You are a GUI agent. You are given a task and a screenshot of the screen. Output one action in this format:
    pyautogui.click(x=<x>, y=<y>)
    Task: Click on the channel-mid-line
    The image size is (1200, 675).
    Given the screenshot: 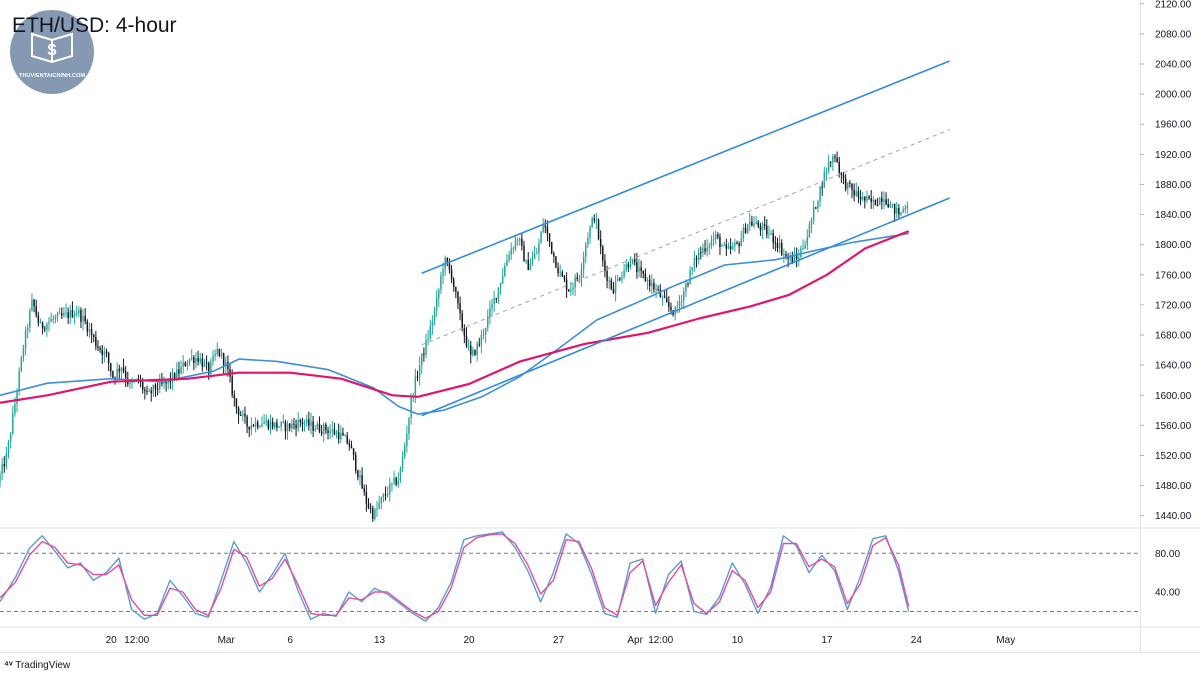 What is the action you would take?
    pyautogui.click(x=685, y=237)
    